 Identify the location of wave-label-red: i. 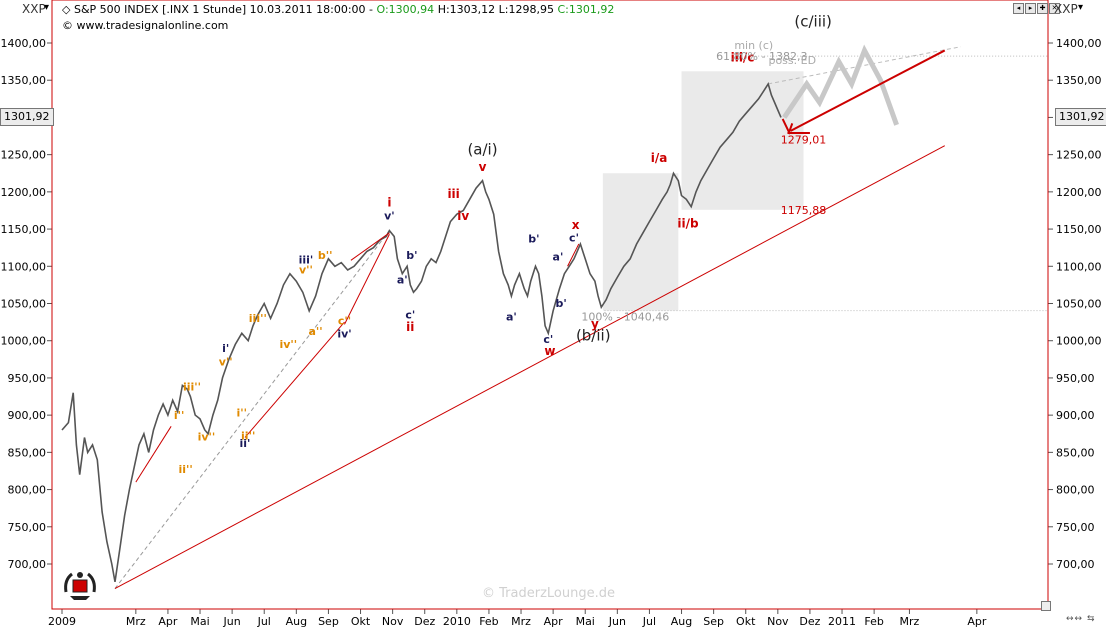
(389, 203).